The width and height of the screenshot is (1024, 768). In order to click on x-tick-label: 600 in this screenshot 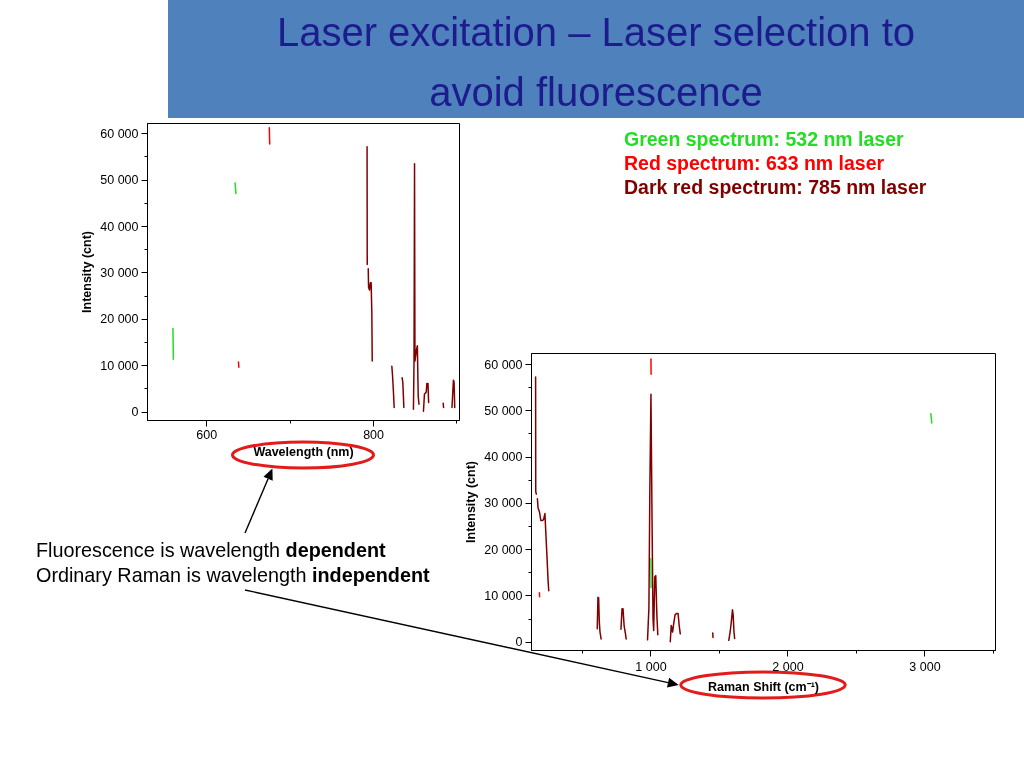, I will do `click(207, 434)`.